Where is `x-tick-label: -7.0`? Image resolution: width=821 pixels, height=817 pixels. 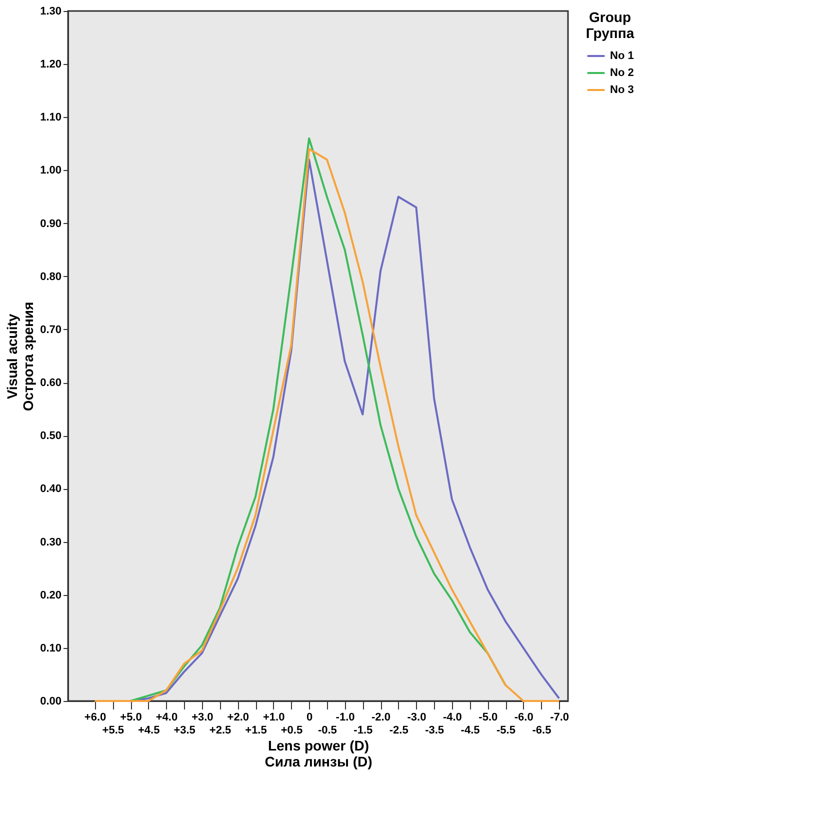 x-tick-label: -7.0 is located at coordinates (560, 718).